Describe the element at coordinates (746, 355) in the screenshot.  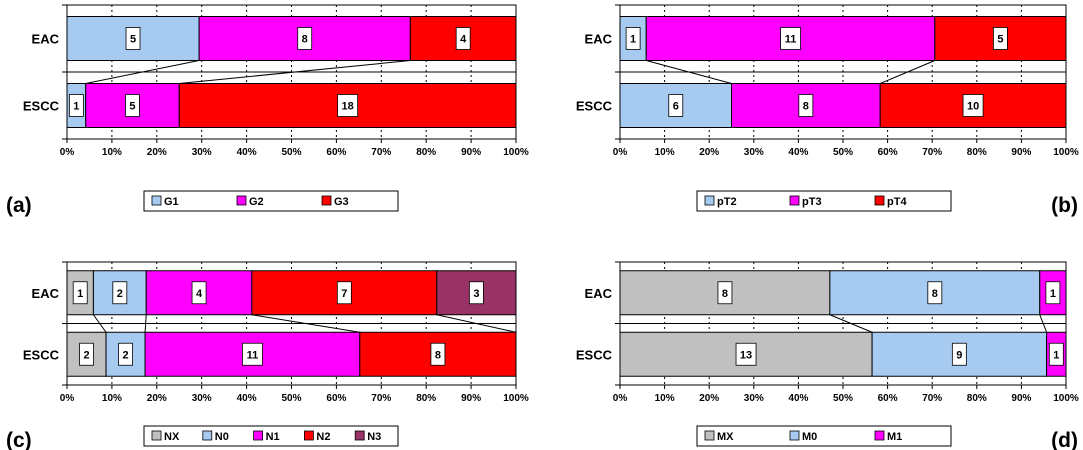
I see `data-label: 13` at that location.